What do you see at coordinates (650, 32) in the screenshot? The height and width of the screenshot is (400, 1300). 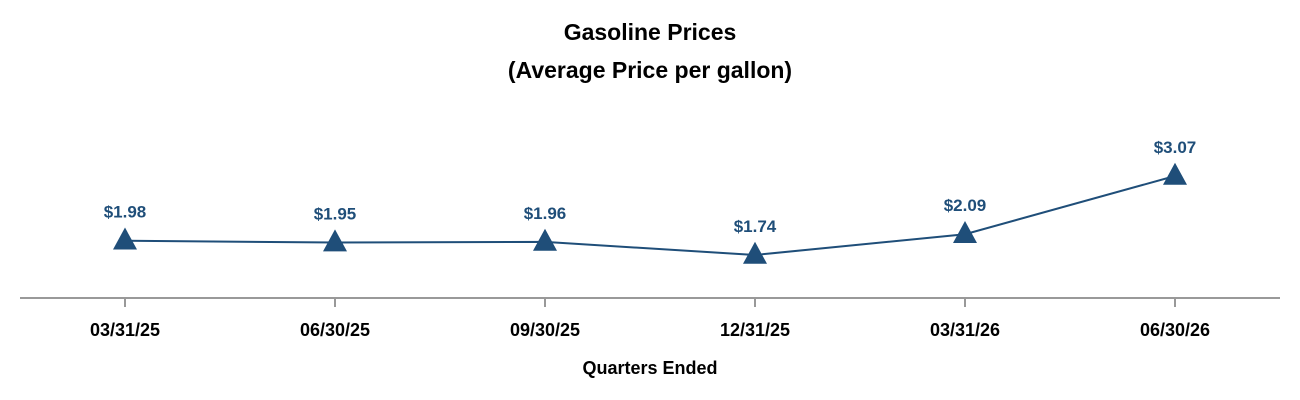 I see `chart-title: Gasoline Prices` at bounding box center [650, 32].